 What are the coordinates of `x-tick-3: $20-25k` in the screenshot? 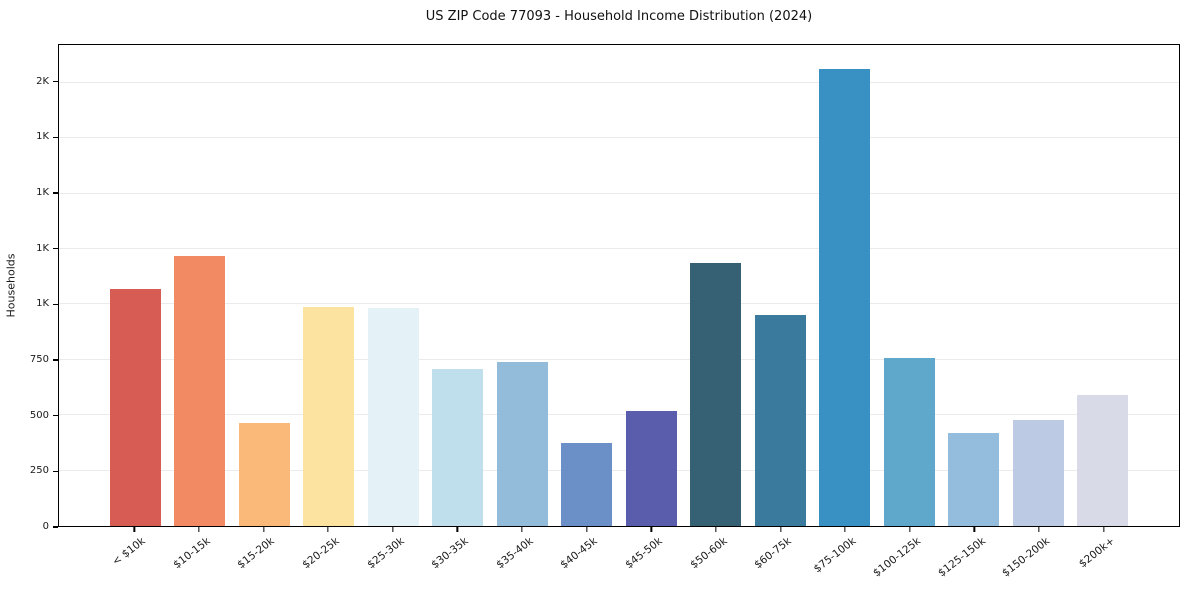 It's located at (328, 558).